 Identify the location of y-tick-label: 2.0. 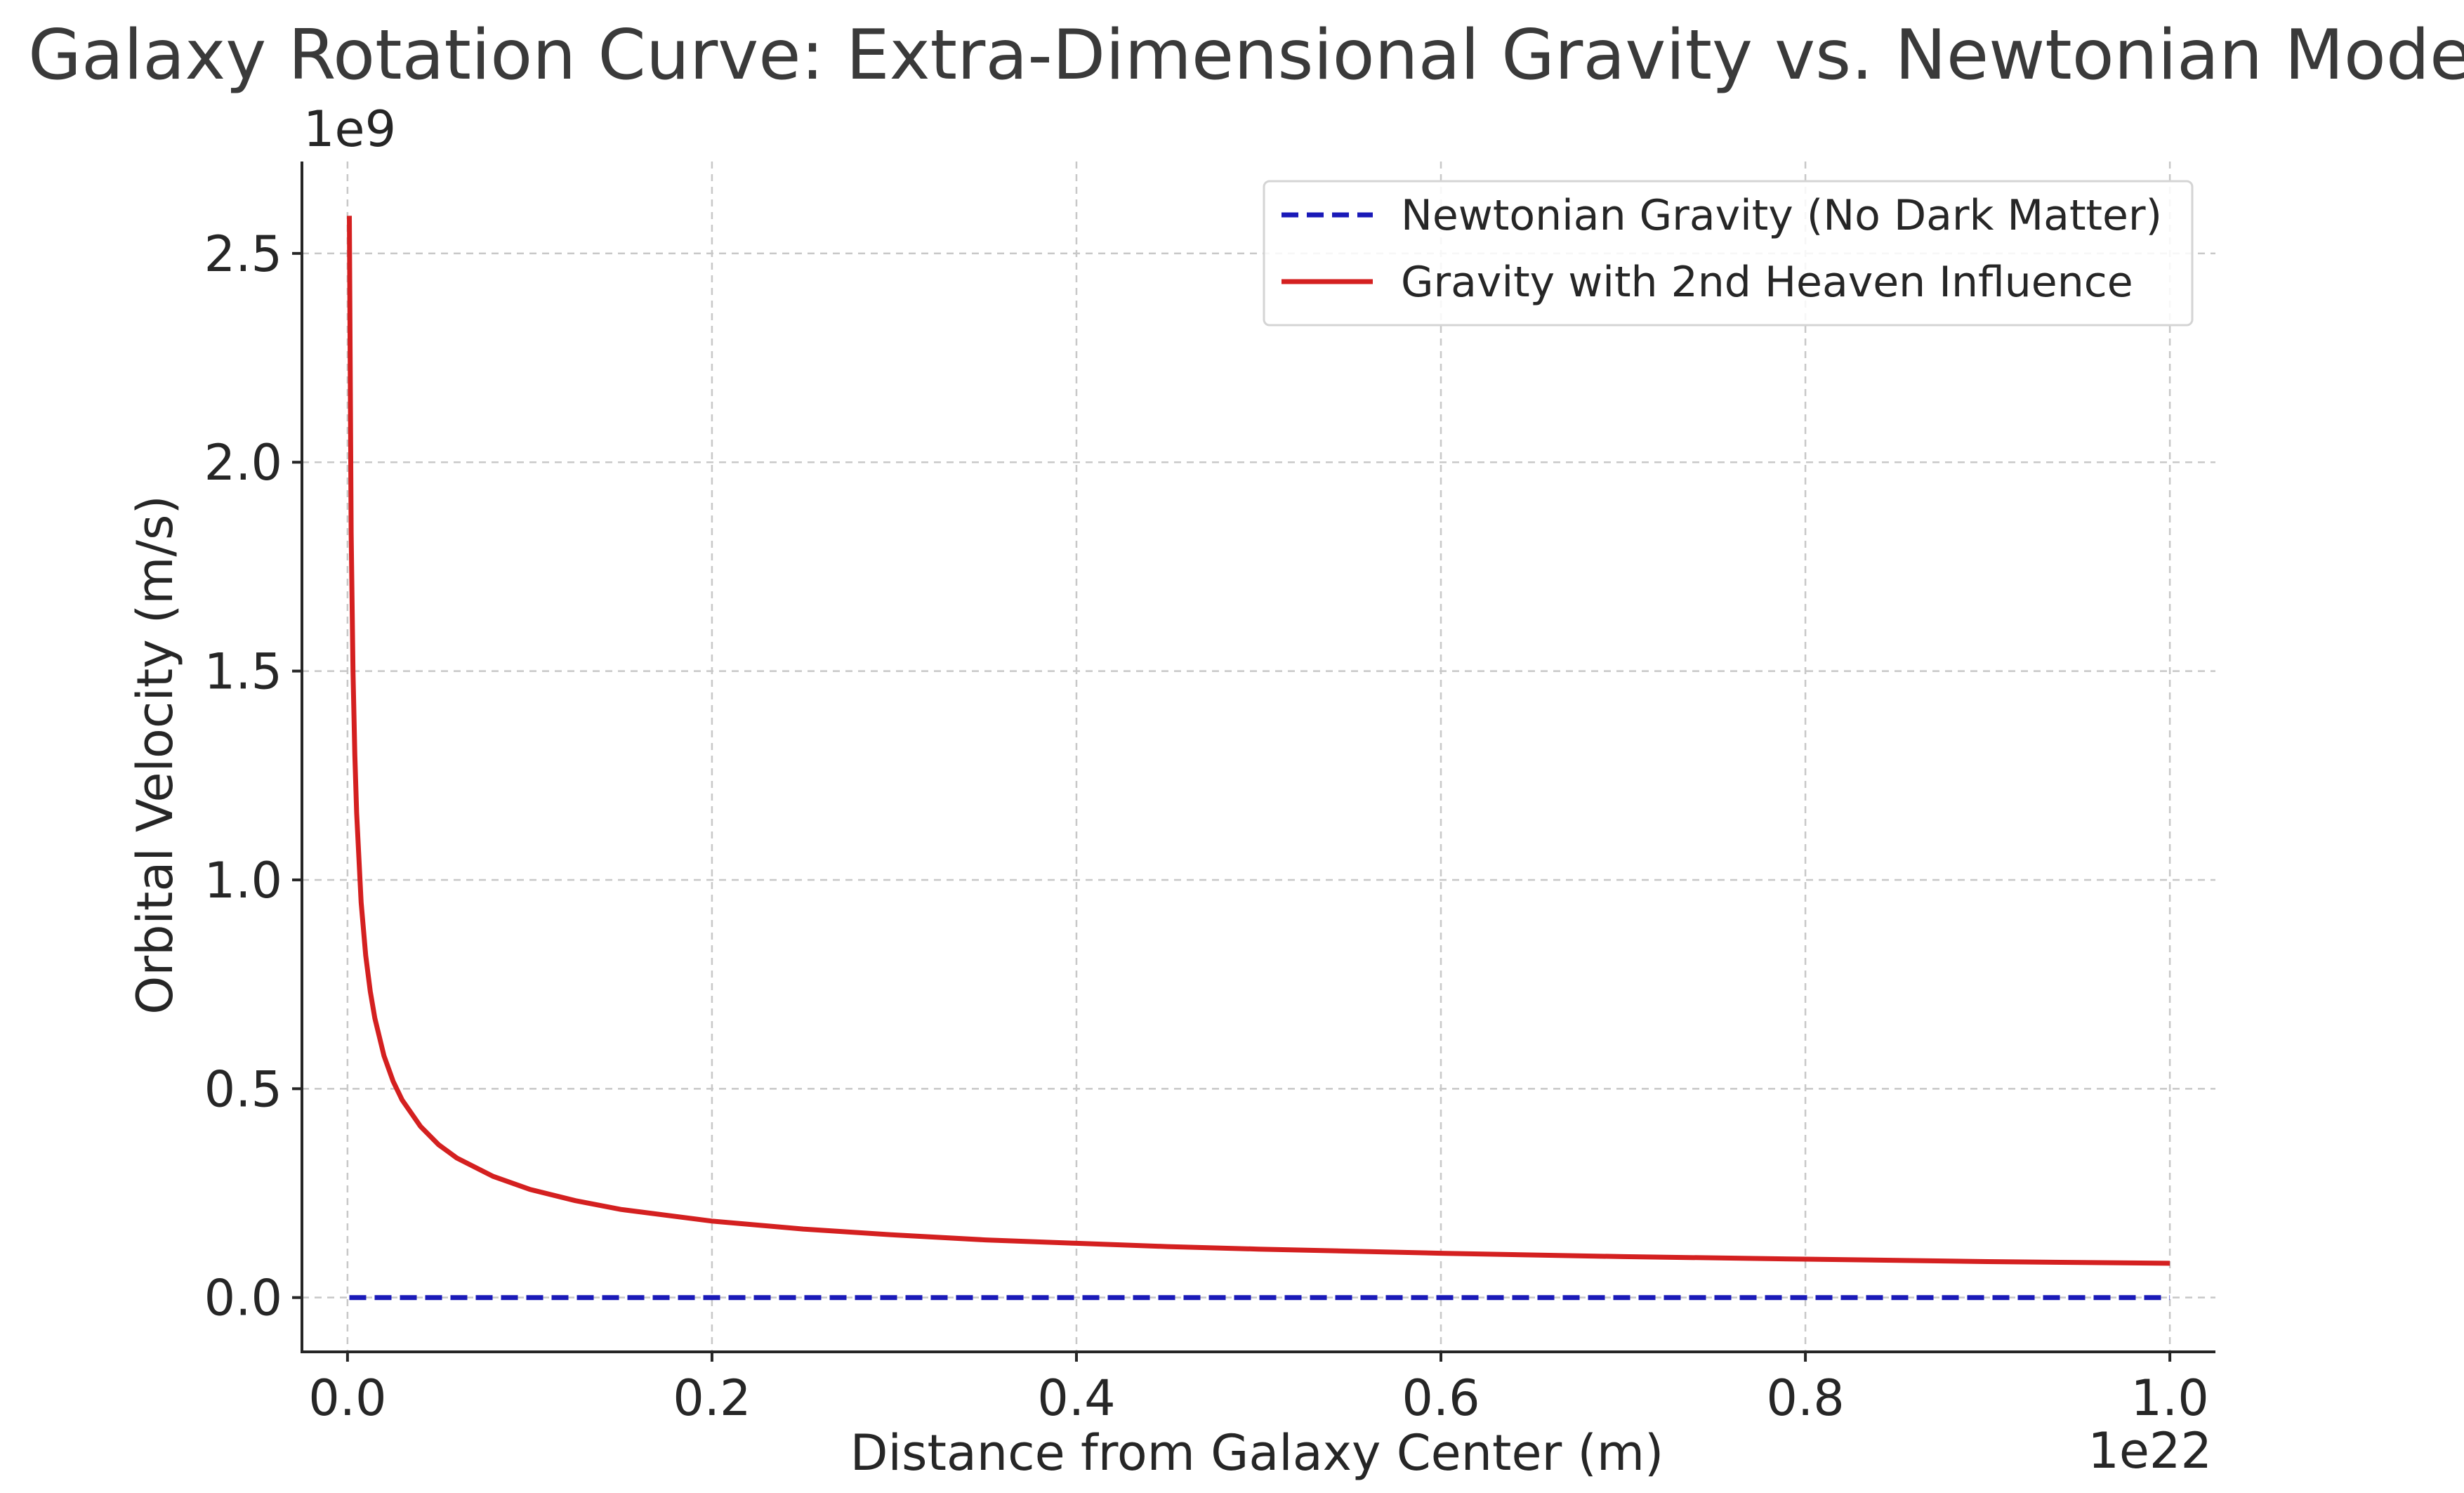
(243, 463).